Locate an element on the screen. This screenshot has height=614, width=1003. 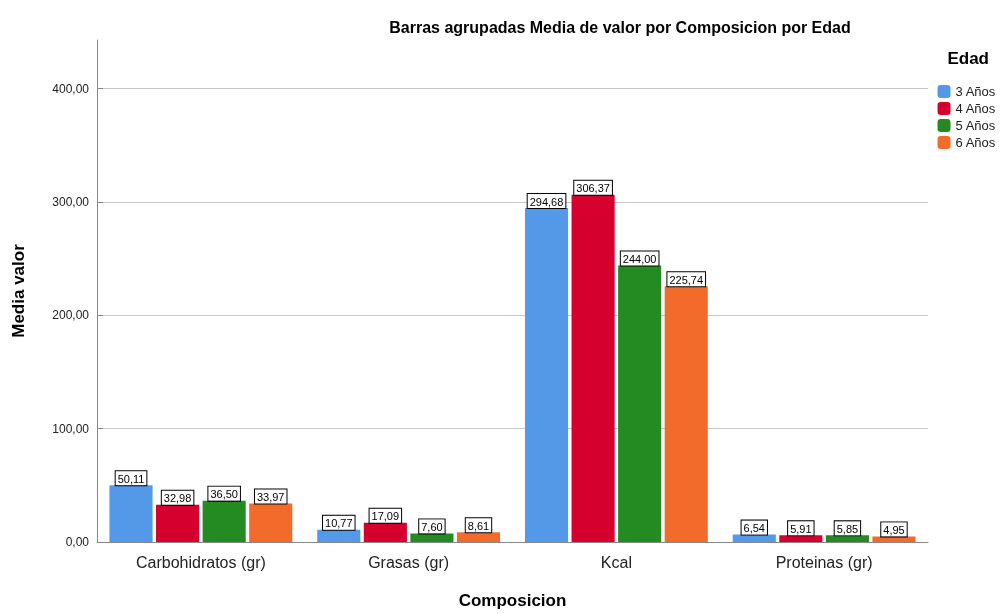
data-label: 306,37 is located at coordinates (593, 188).